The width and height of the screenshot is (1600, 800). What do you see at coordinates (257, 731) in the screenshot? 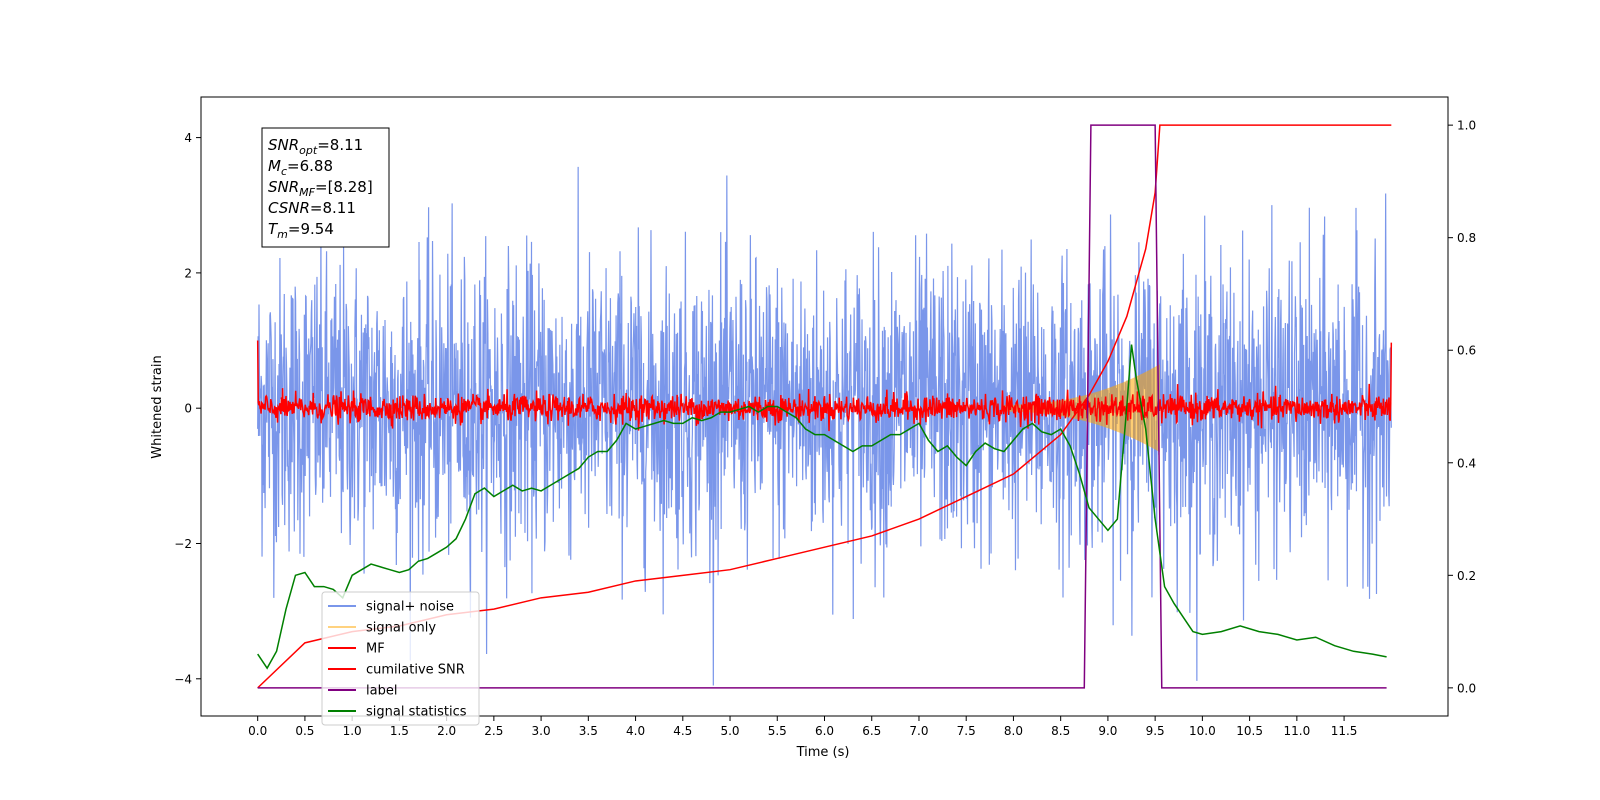
I see `x-tick-label: 0.0` at bounding box center [257, 731].